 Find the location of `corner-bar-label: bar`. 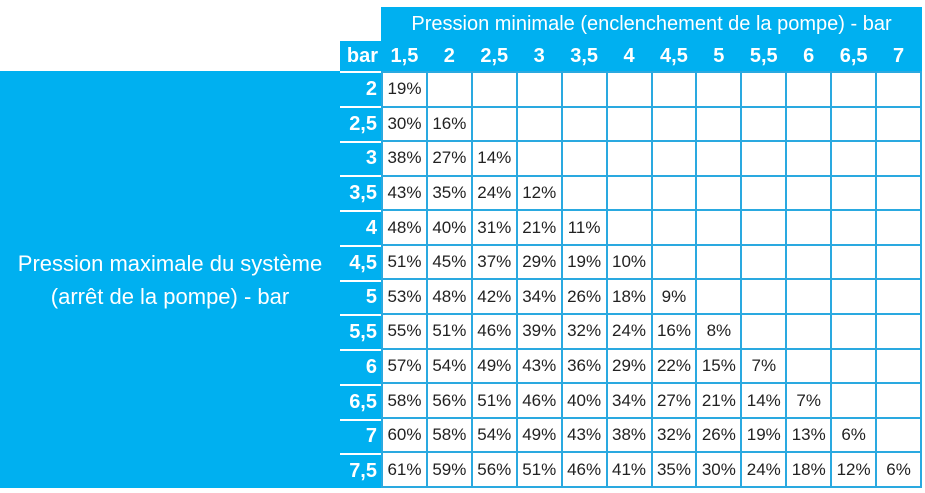

corner-bar-label: bar is located at coordinates (360, 56).